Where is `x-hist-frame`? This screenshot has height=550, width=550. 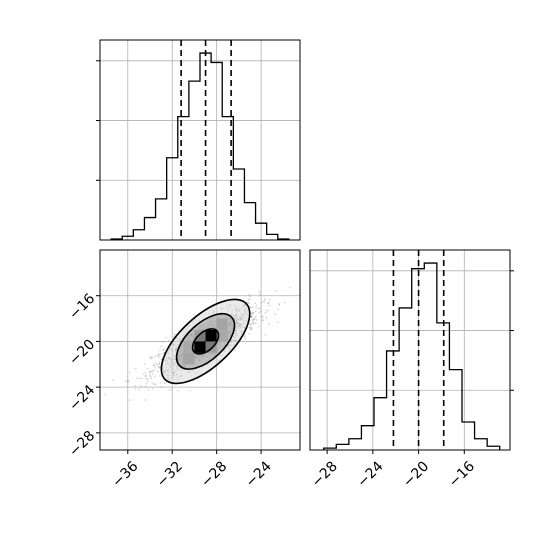 x-hist-frame is located at coordinates (200, 140).